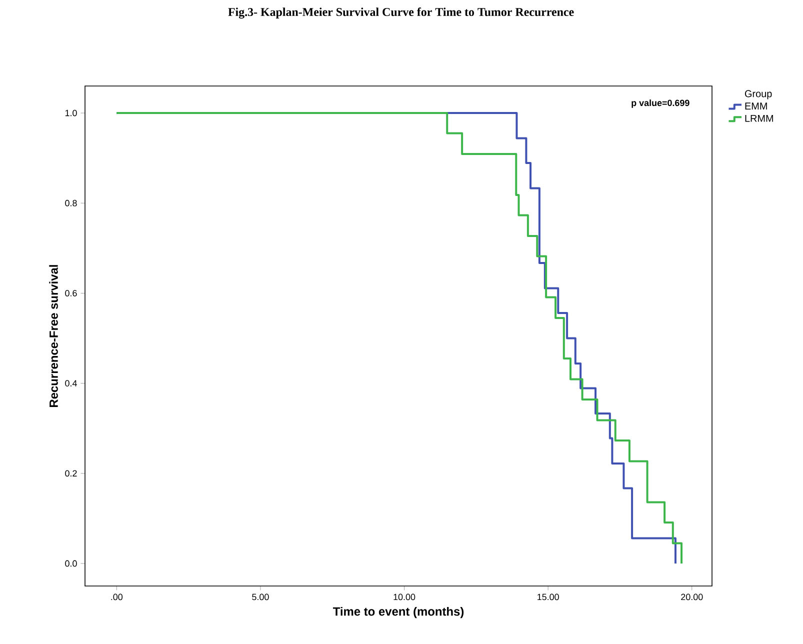  What do you see at coordinates (71, 473) in the screenshot?
I see `y-tick-label: 0.2` at bounding box center [71, 473].